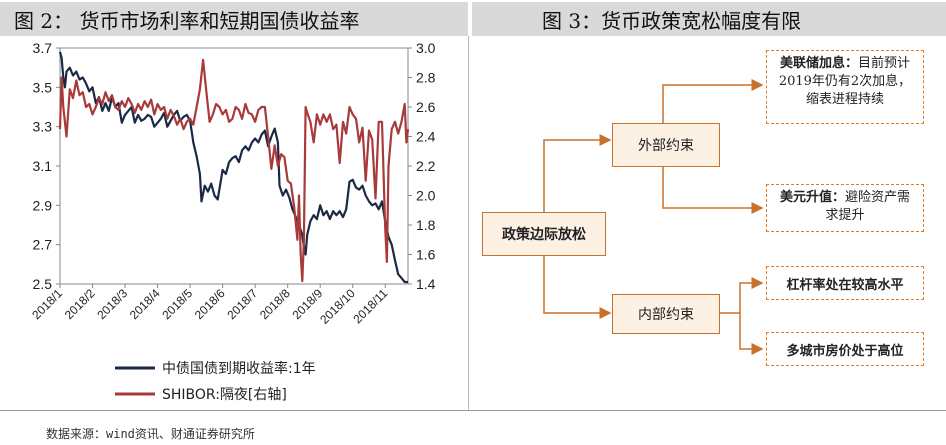 Image resolution: width=946 pixels, height=445 pixels. Describe the element at coordinates (224, 395) in the screenshot. I see `legend-label-1: SHIBOR:隔夜[右轴]` at that location.